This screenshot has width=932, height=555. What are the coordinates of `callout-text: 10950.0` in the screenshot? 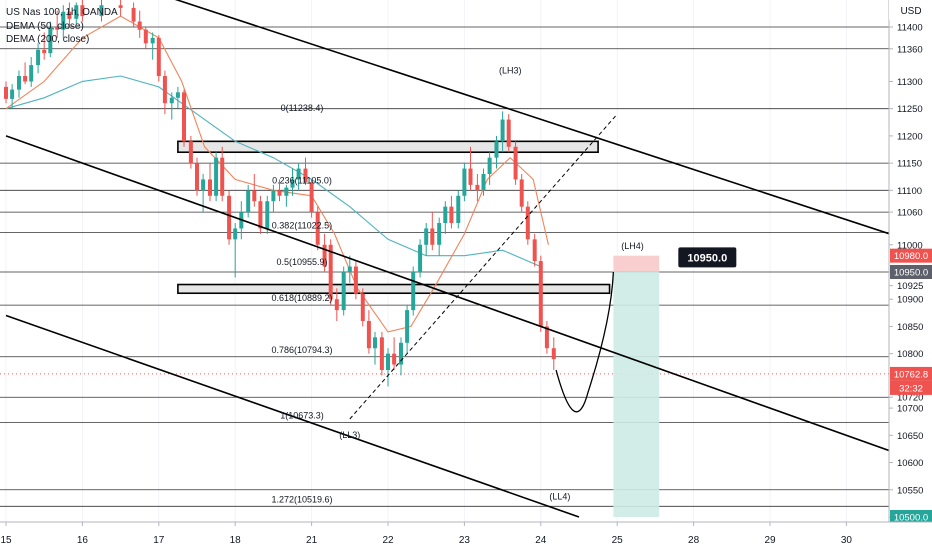 It's located at (707, 258).